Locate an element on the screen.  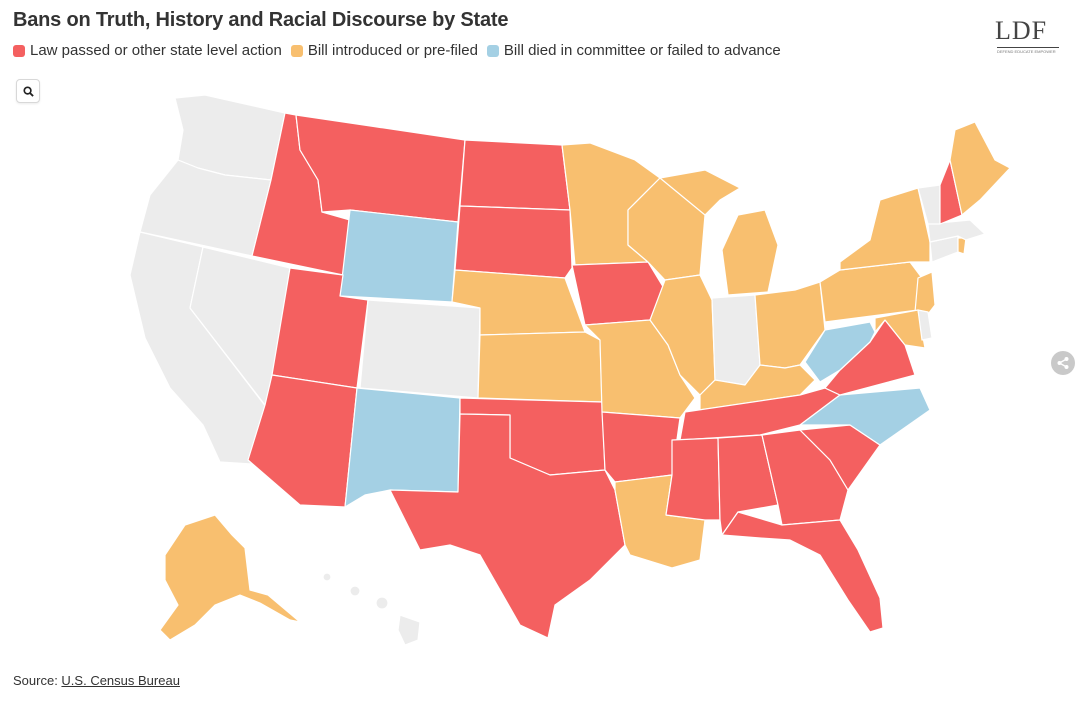
legend-label-law: Law passed or other state level action is located at coordinates (156, 50).